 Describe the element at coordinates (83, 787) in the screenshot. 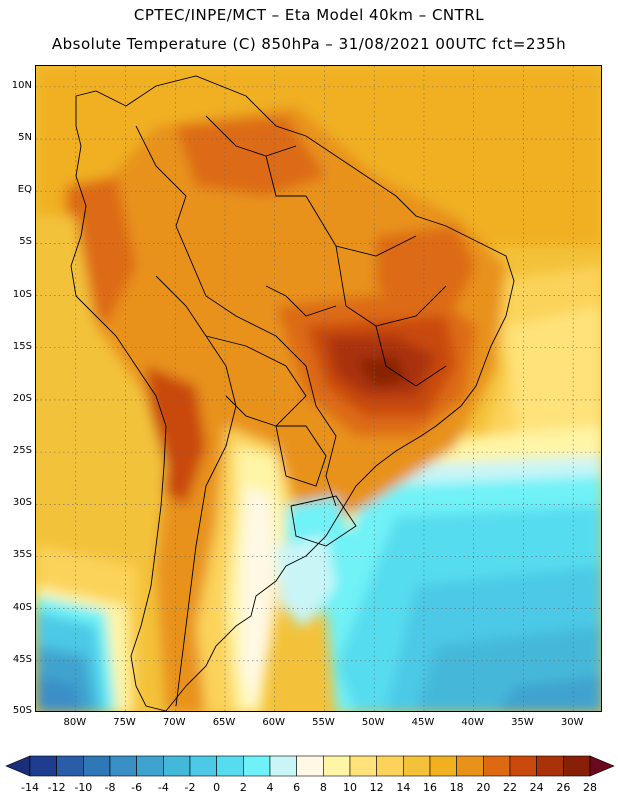

I see `colorbar-label: -10` at that location.